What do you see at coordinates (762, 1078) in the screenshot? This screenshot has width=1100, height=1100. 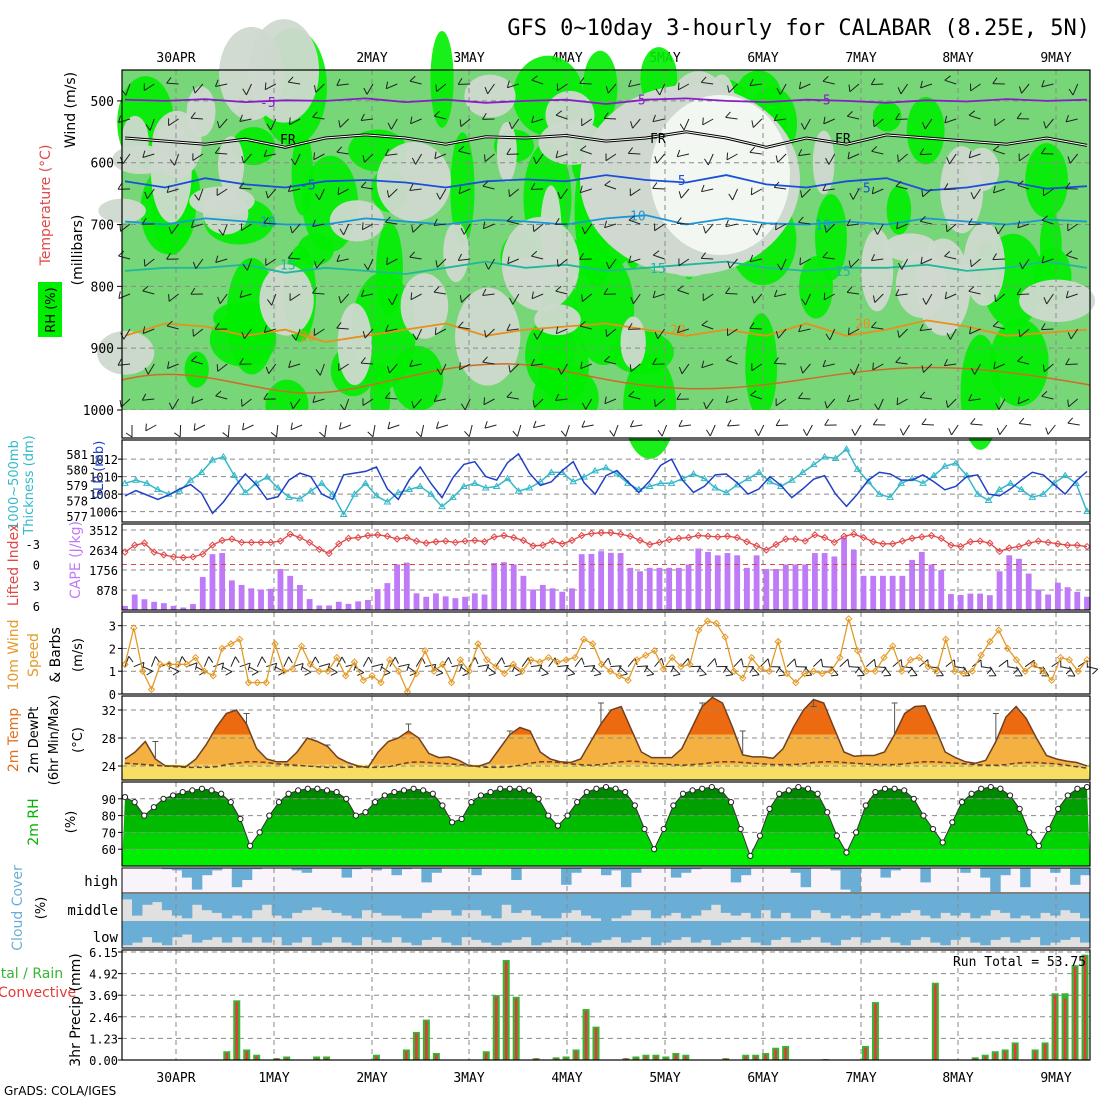 I see `day-label-bottom: 6MAY` at bounding box center [762, 1078].